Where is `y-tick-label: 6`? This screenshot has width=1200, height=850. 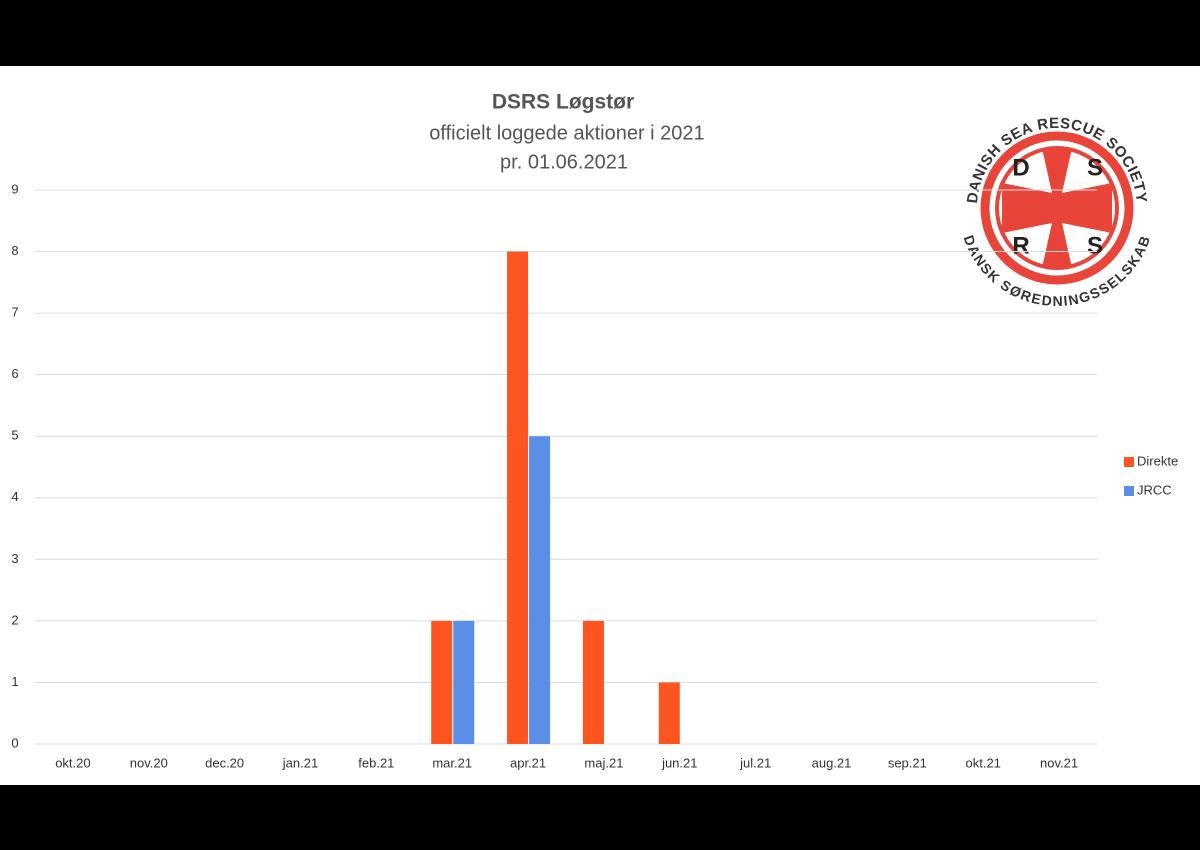 y-tick-label: 6 is located at coordinates (14, 373).